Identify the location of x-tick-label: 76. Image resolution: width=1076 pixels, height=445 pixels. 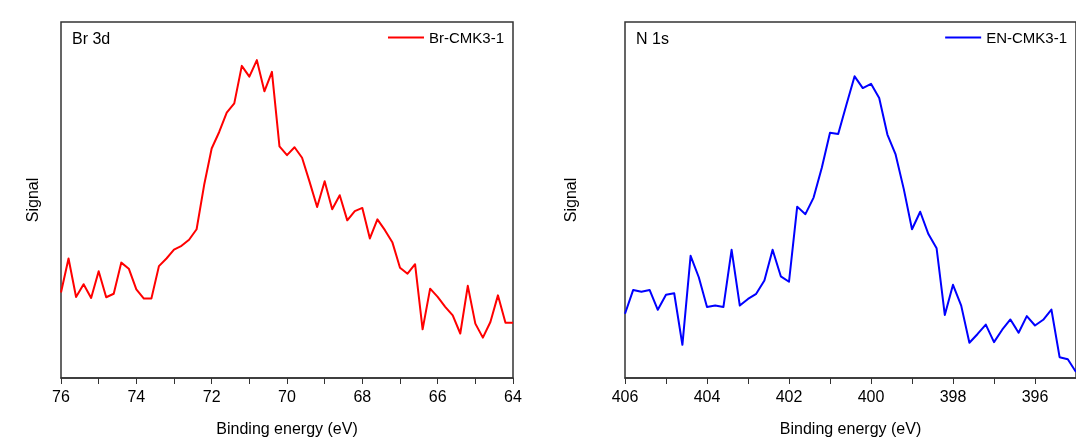
(61, 396).